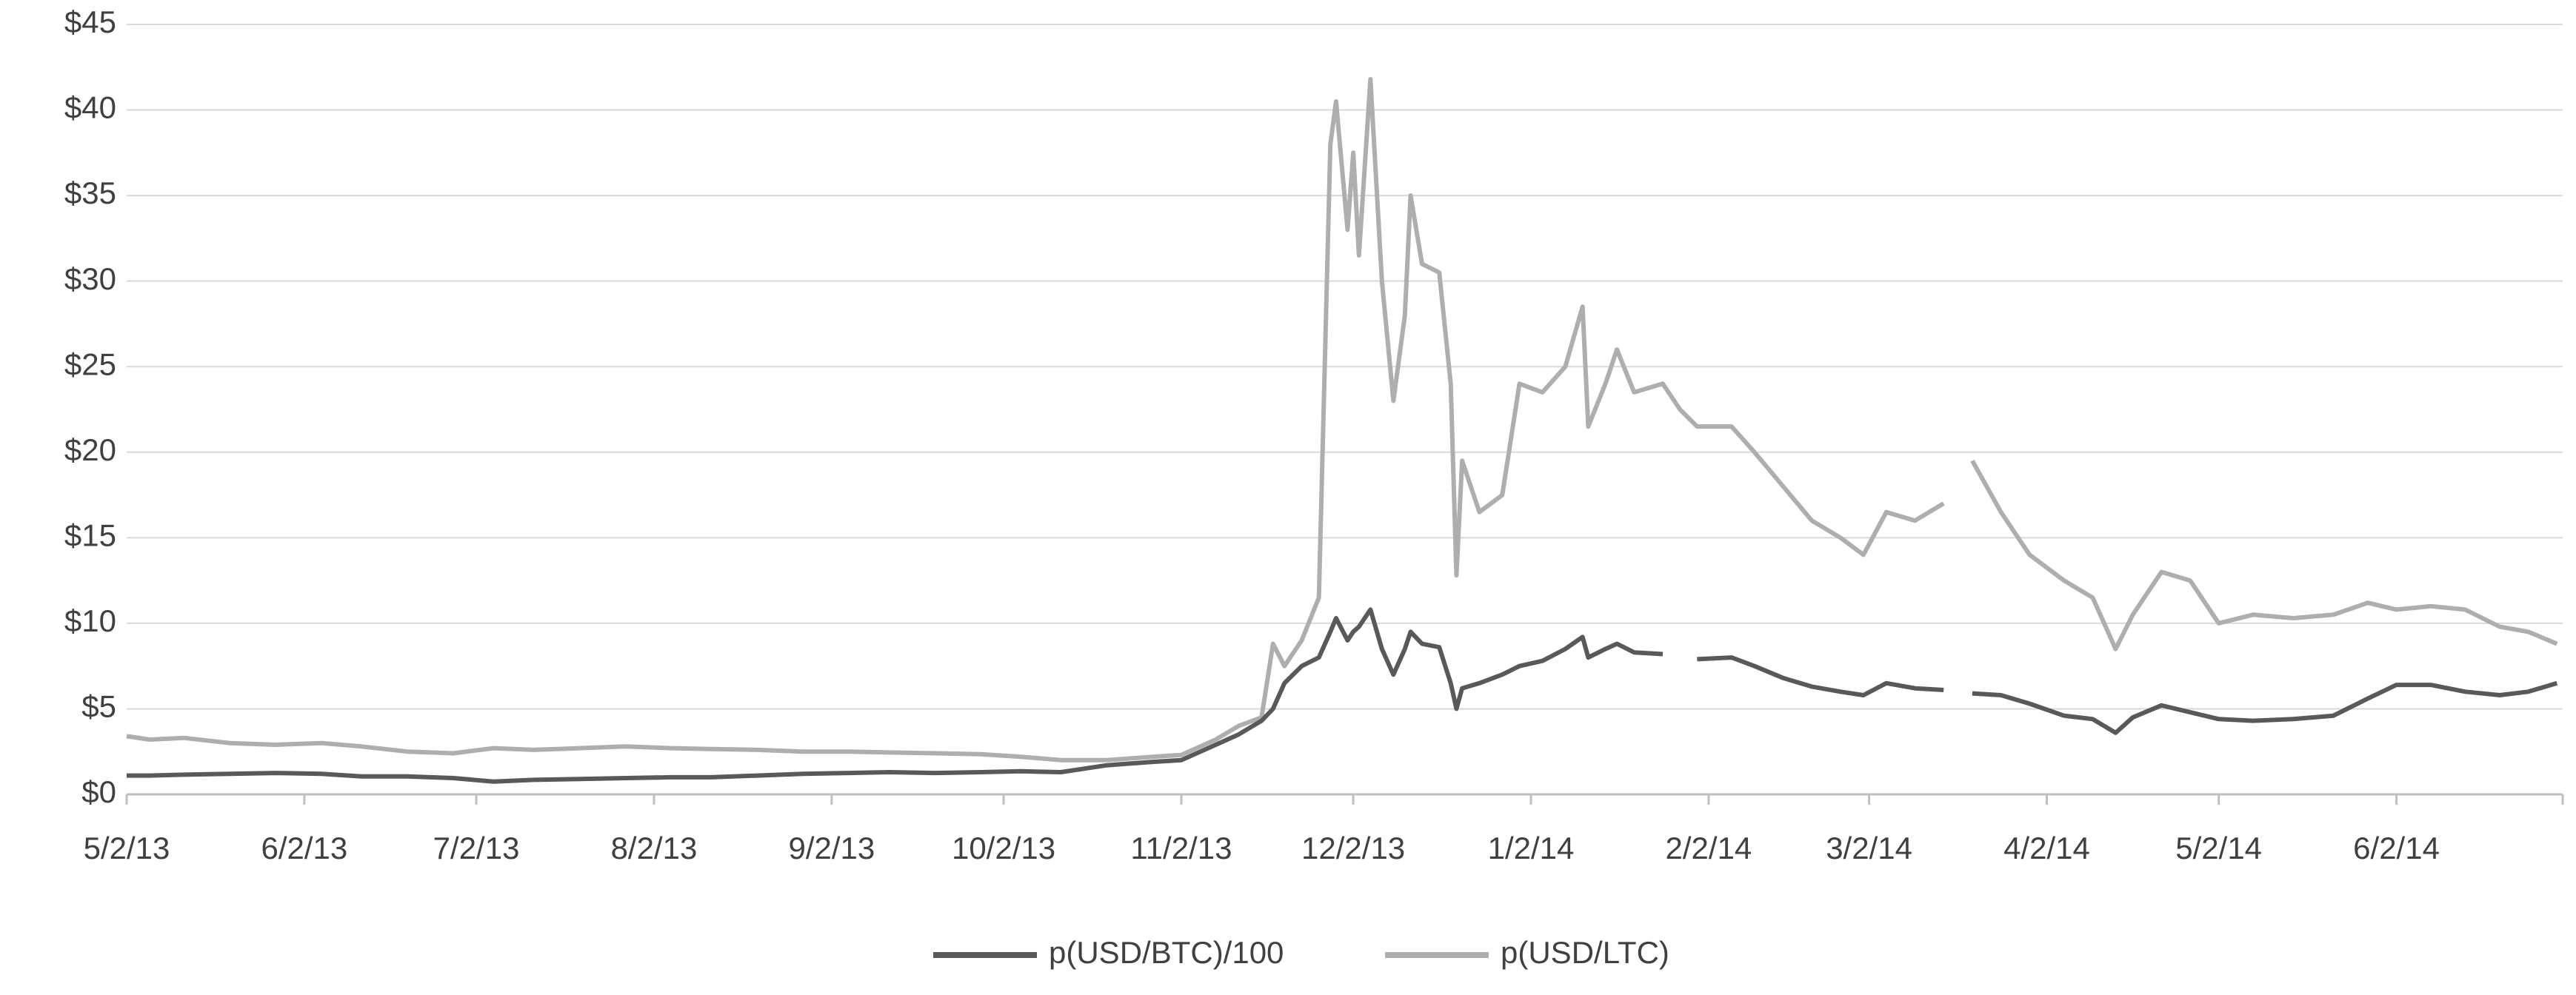 The image size is (2576, 995). I want to click on y-tick-label: $45, so click(90, 21).